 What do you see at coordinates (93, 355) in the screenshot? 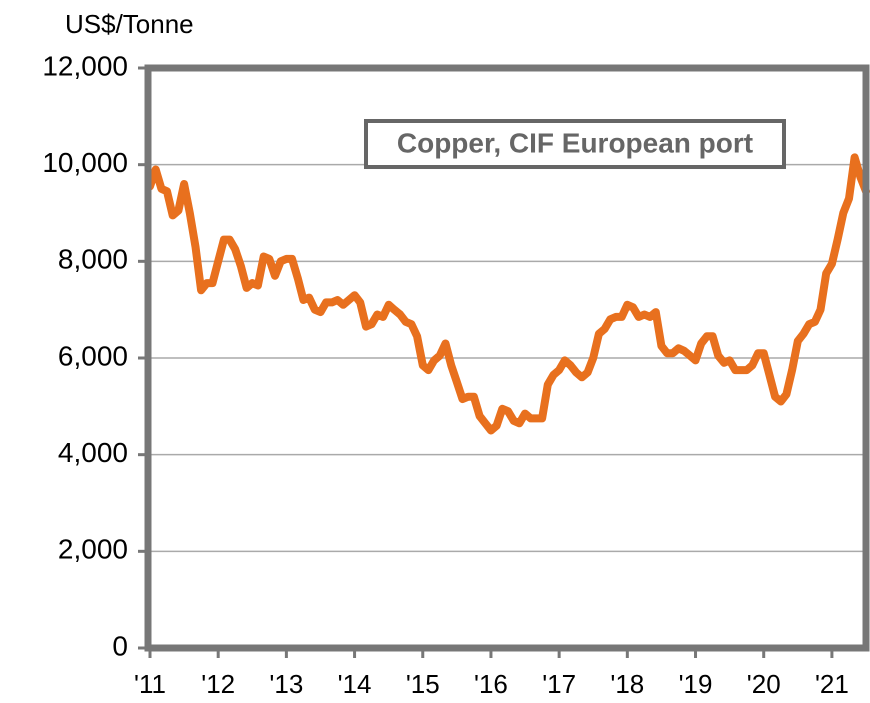
I see `y-tick-label: 6,000` at bounding box center [93, 355].